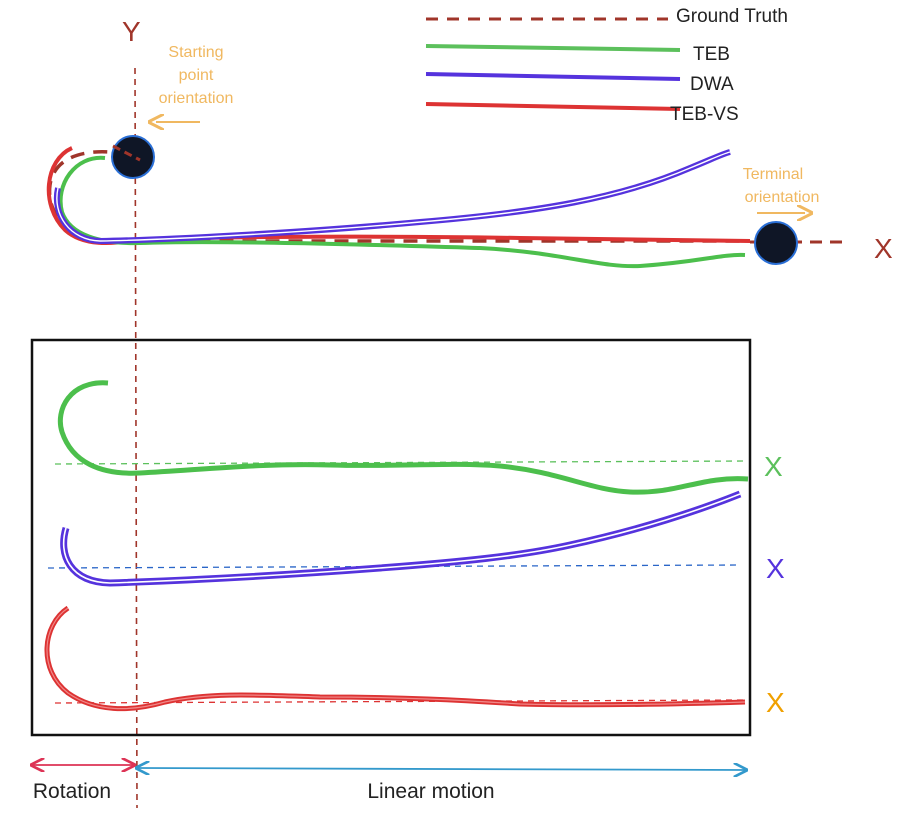  I want to click on start-robot-heading, so click(126, 153).